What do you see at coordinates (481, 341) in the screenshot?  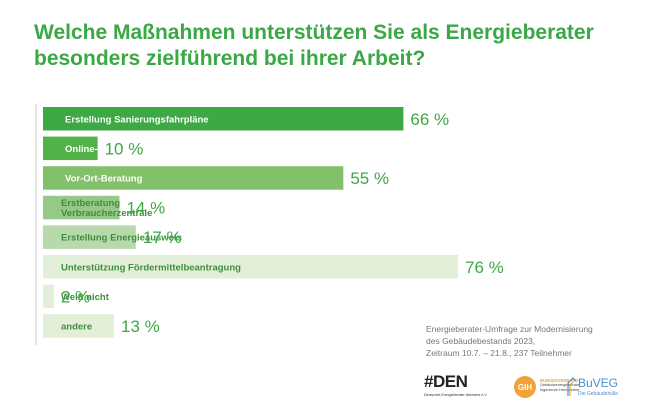 I see `caption-line-2: des Gebäudebestands 2023,` at bounding box center [481, 341].